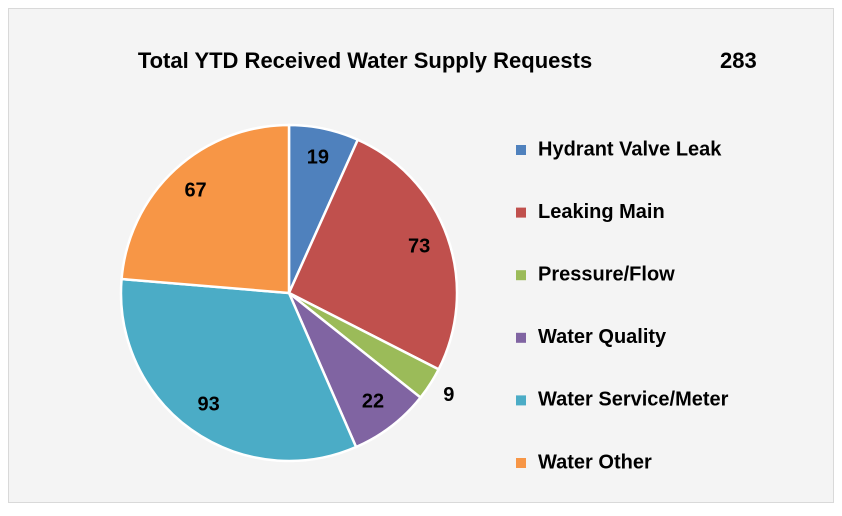 The height and width of the screenshot is (516, 842). I want to click on data-label: 22, so click(373, 402).